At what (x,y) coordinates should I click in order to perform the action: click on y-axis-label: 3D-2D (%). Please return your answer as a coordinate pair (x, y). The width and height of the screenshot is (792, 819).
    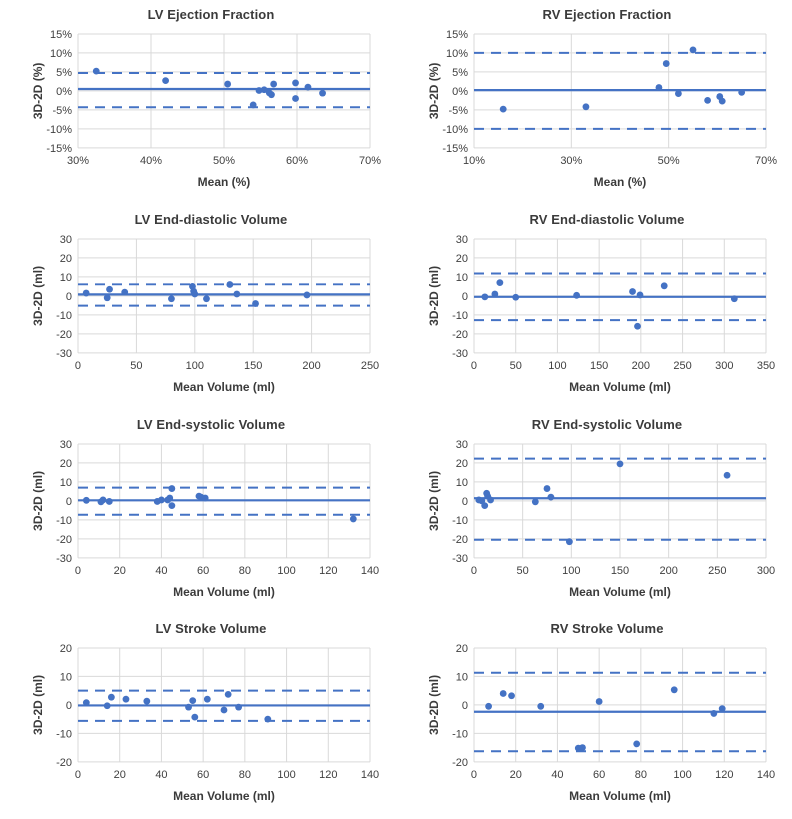
    Looking at the image, I should click on (38, 91).